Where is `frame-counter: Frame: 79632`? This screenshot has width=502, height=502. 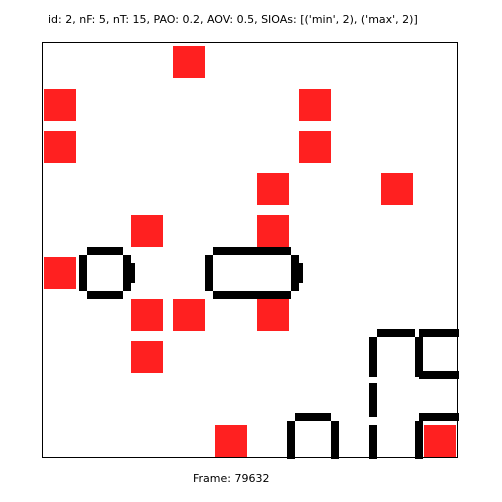 frame-counter: Frame: 79632 is located at coordinates (231, 478).